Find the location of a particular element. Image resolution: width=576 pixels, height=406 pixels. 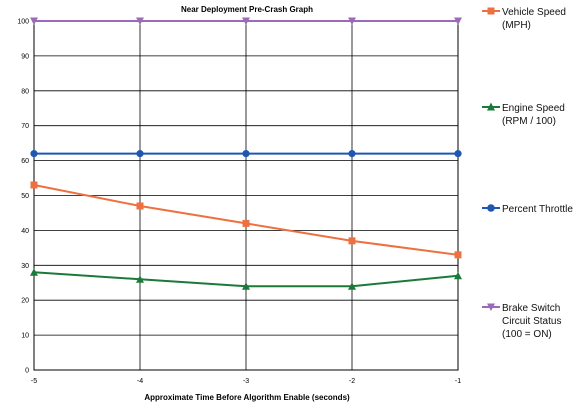

series-brake-switch is located at coordinates (246, 21).